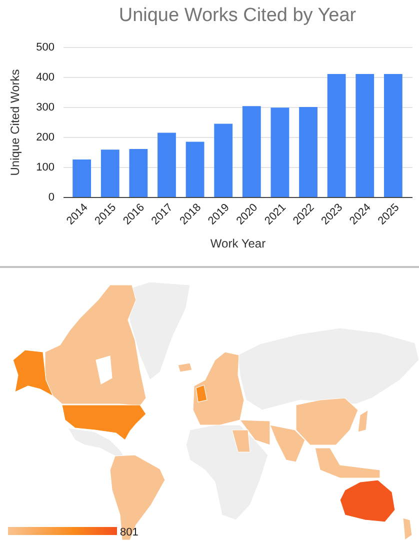  What do you see at coordinates (51, 198) in the screenshot?
I see `y-tick-label: 0` at bounding box center [51, 198].